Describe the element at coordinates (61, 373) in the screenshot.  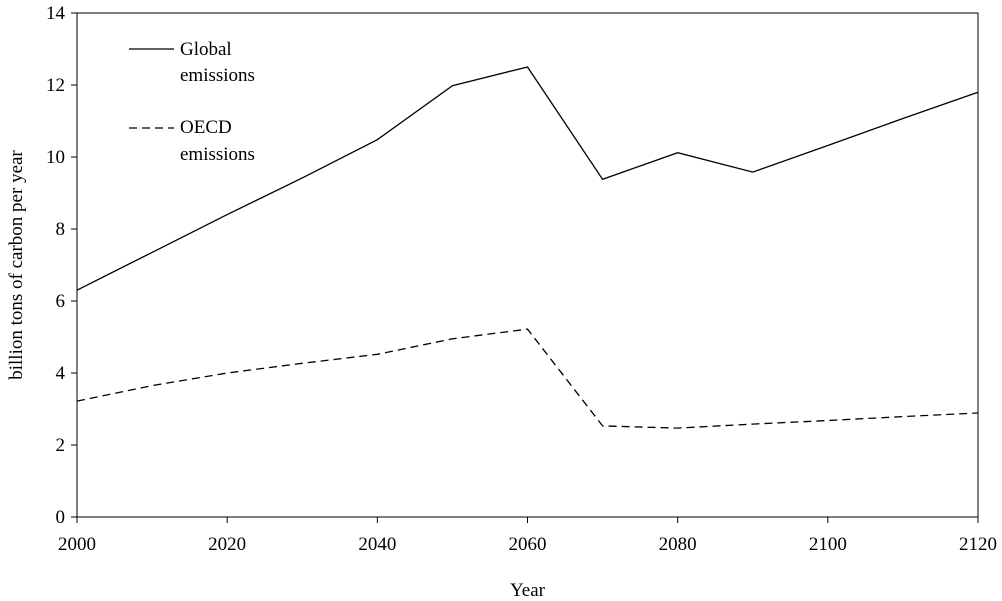
I see `y-tick-label: 4` at that location.